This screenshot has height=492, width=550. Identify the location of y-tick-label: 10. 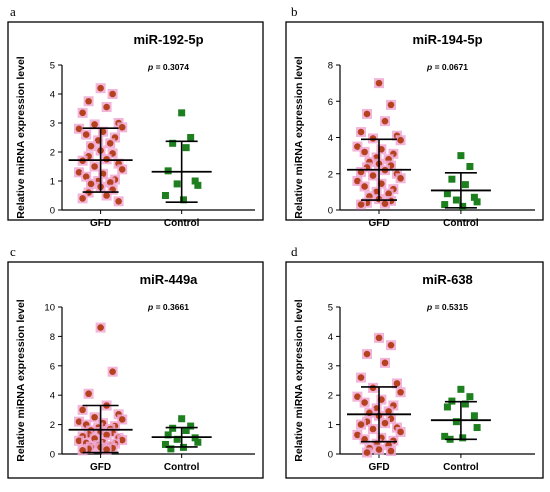
(49, 308).